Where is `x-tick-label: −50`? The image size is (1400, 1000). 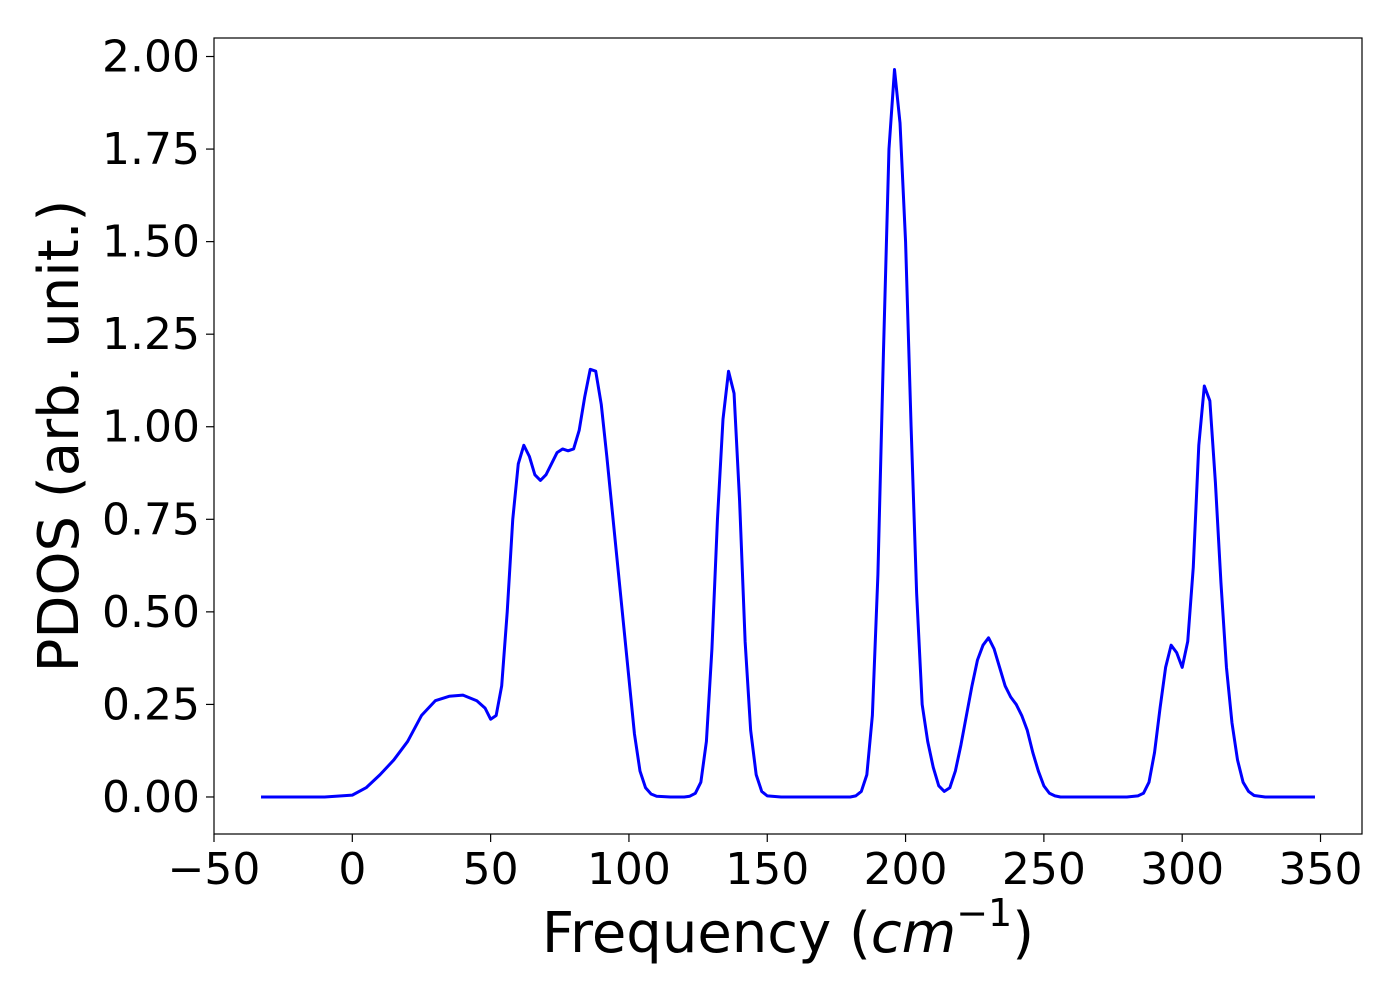 x-tick-label: −50 is located at coordinates (214, 869).